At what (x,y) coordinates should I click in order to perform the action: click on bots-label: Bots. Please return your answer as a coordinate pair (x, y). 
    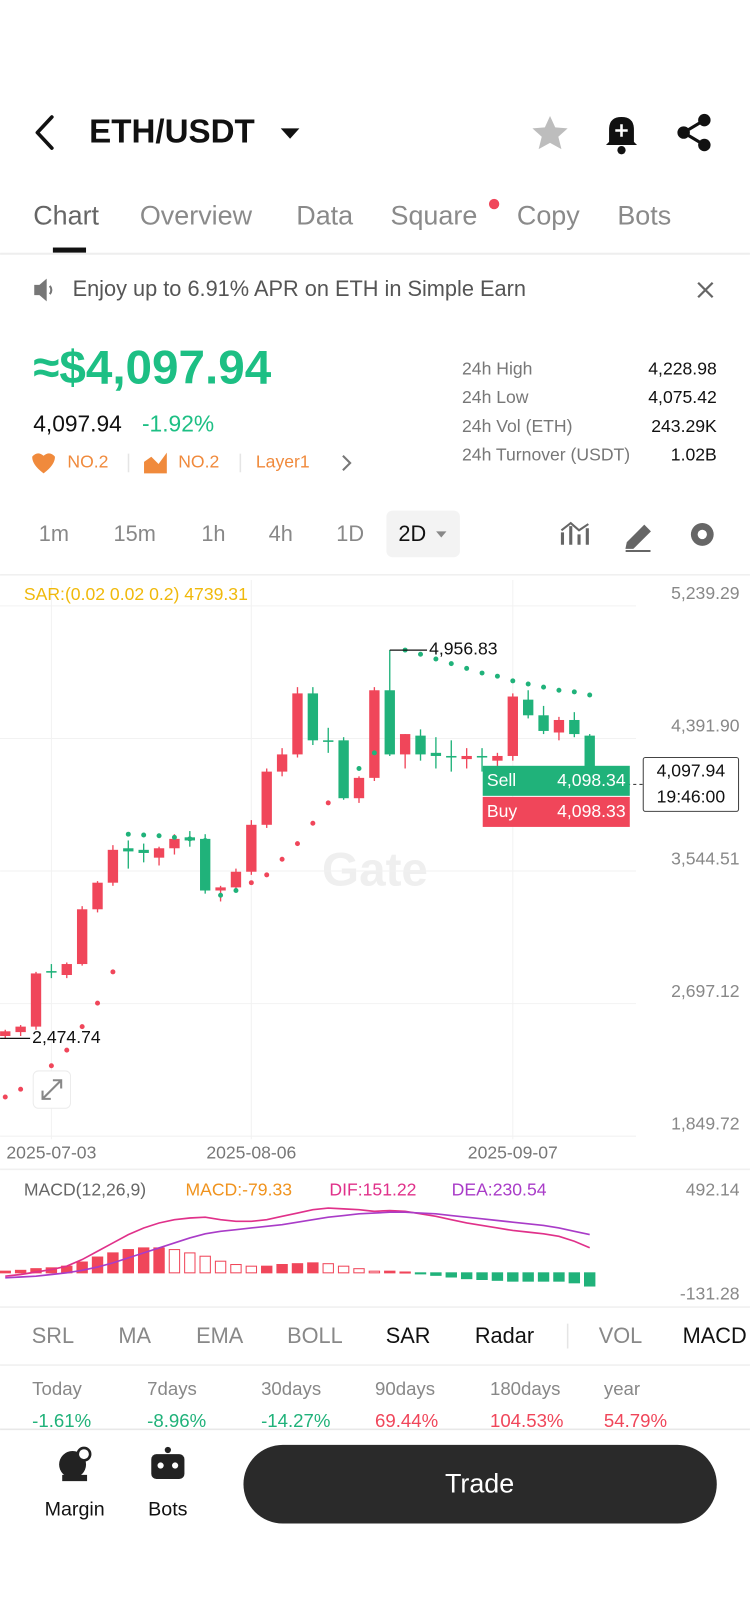
    Looking at the image, I should click on (168, 1509).